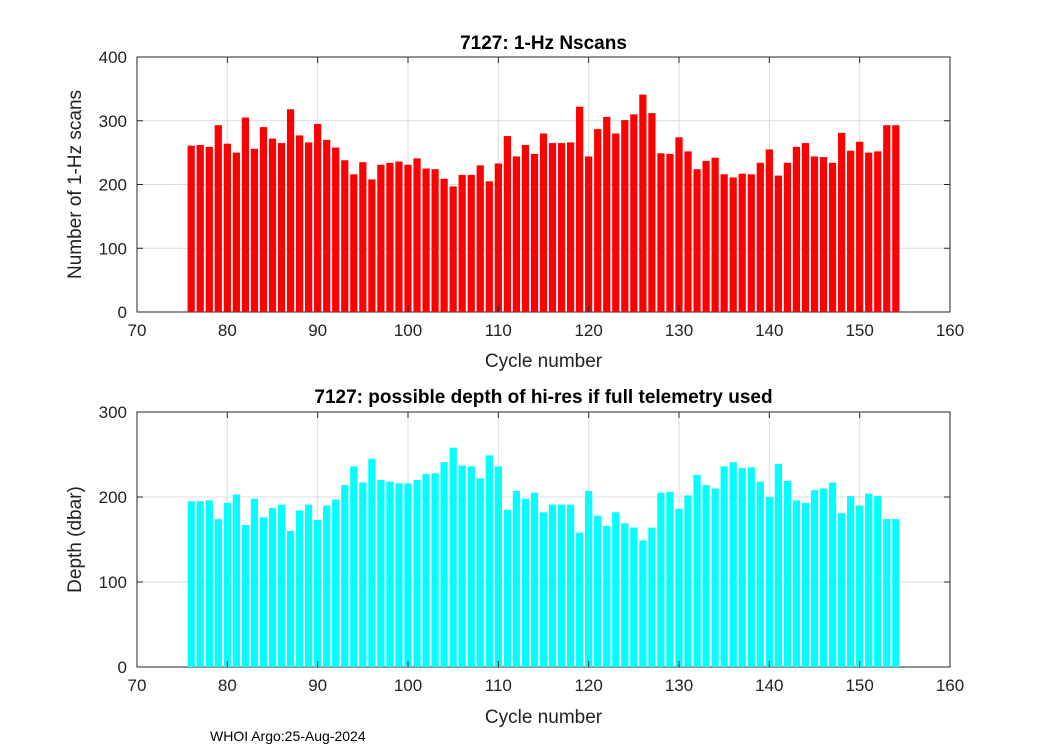 Image resolution: width=1050 pixels, height=750 pixels. I want to click on nscans-x-tick-label: 120, so click(588, 330).